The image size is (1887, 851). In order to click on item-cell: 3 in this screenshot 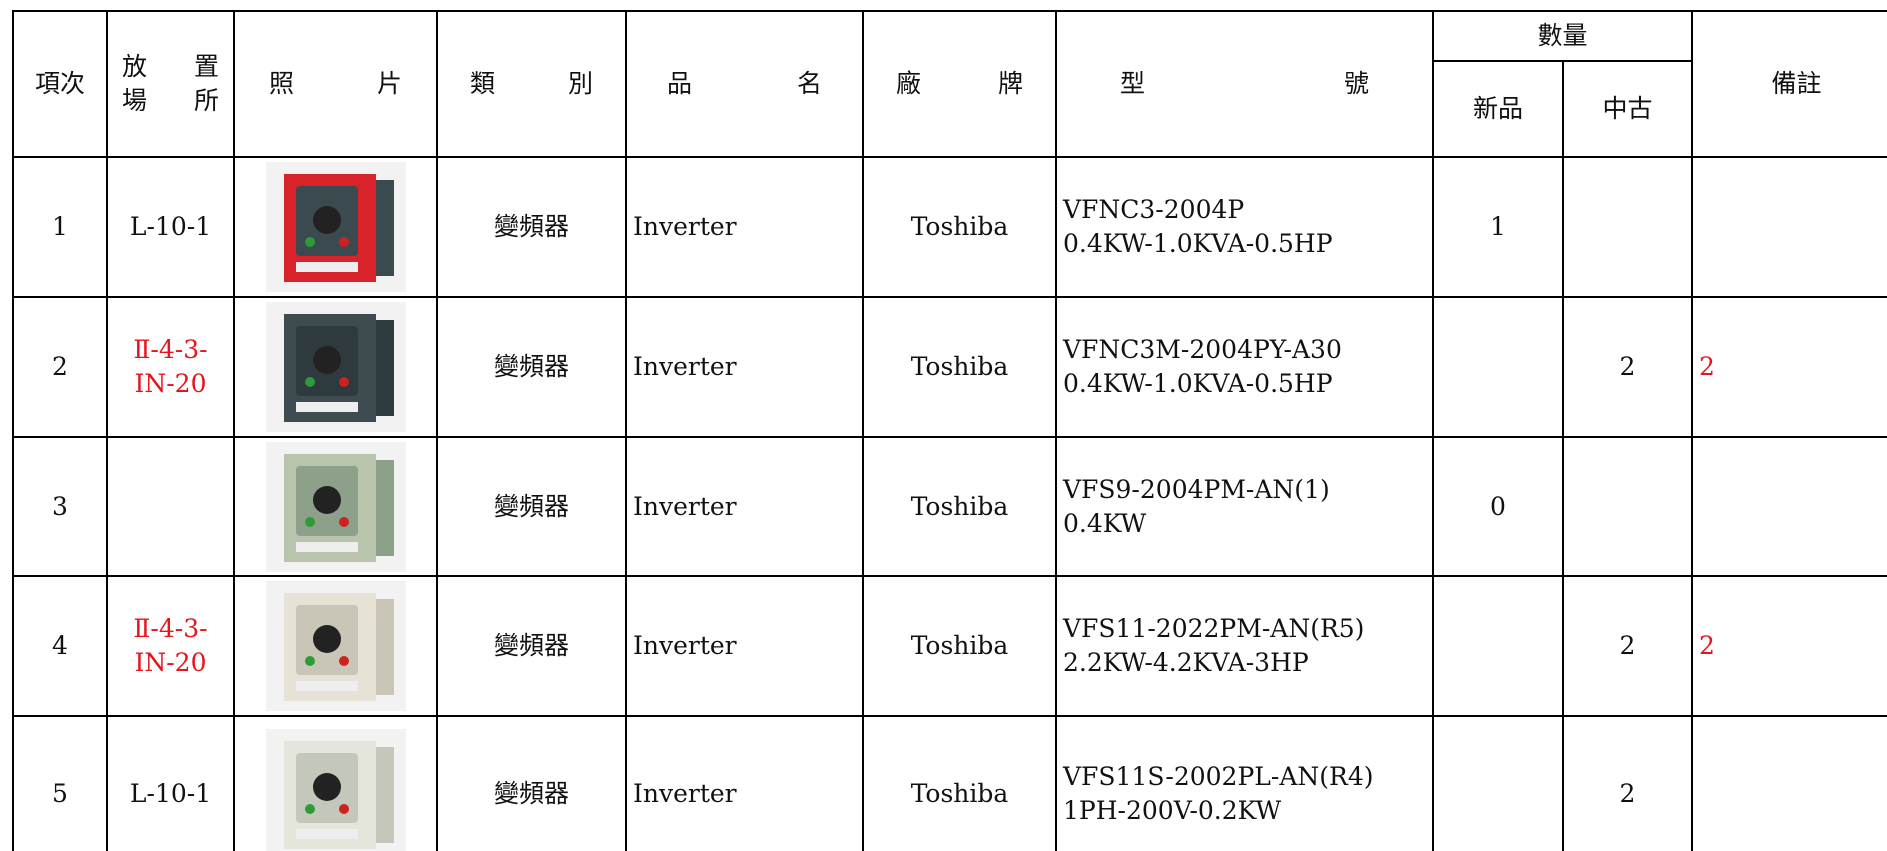, I will do `click(60, 506)`.